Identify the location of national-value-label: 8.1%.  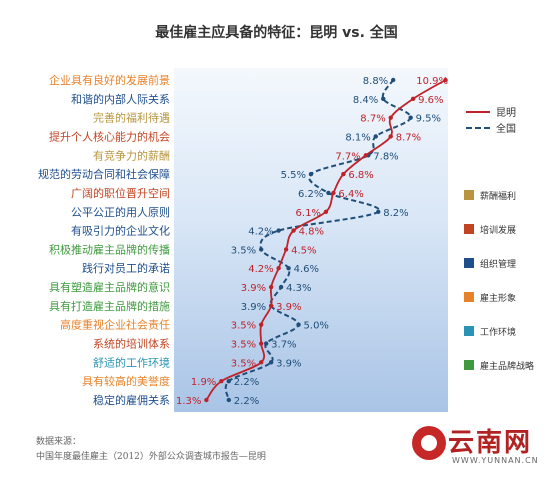
(357, 137).